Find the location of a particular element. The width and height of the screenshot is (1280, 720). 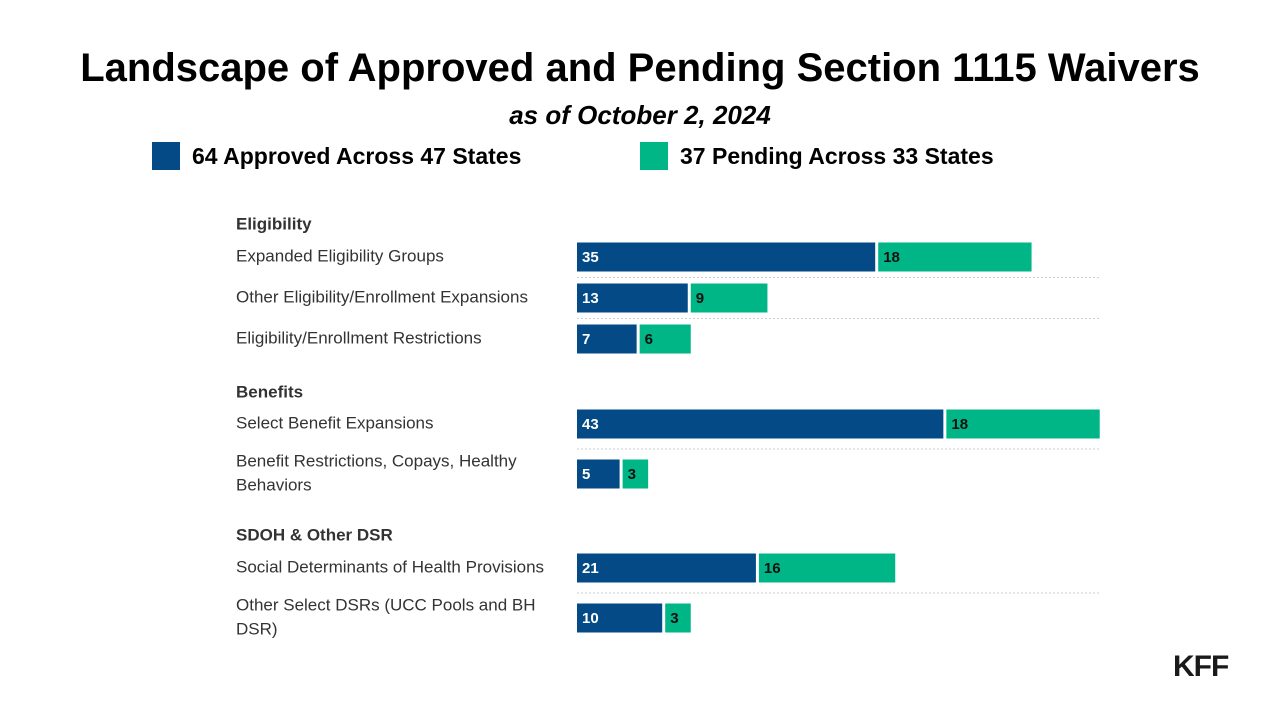

legend-item-pending: 37 Pending Across 33 States is located at coordinates (817, 156).